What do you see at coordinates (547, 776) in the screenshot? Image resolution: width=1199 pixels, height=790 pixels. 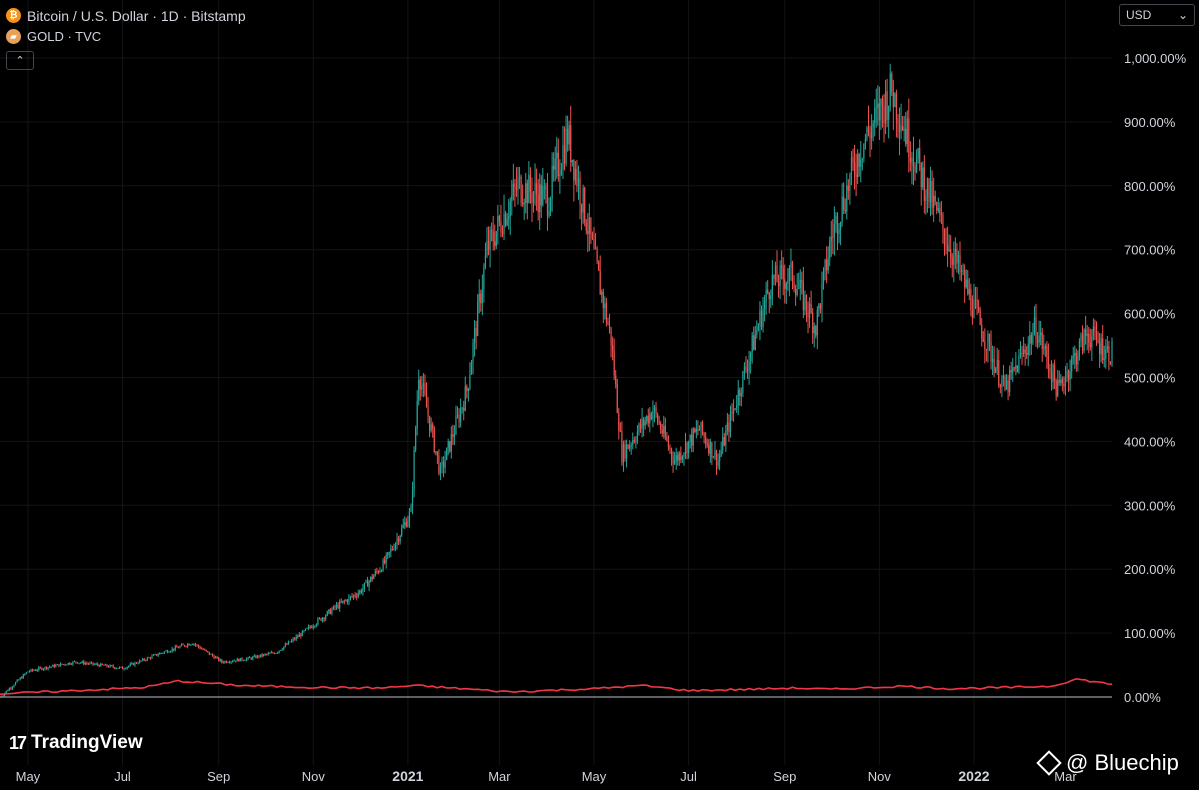 I see `x-axis: May Jul Sep Nov 2021 Mar May Jul Sep Nov 2022 Mar` at bounding box center [547, 776].